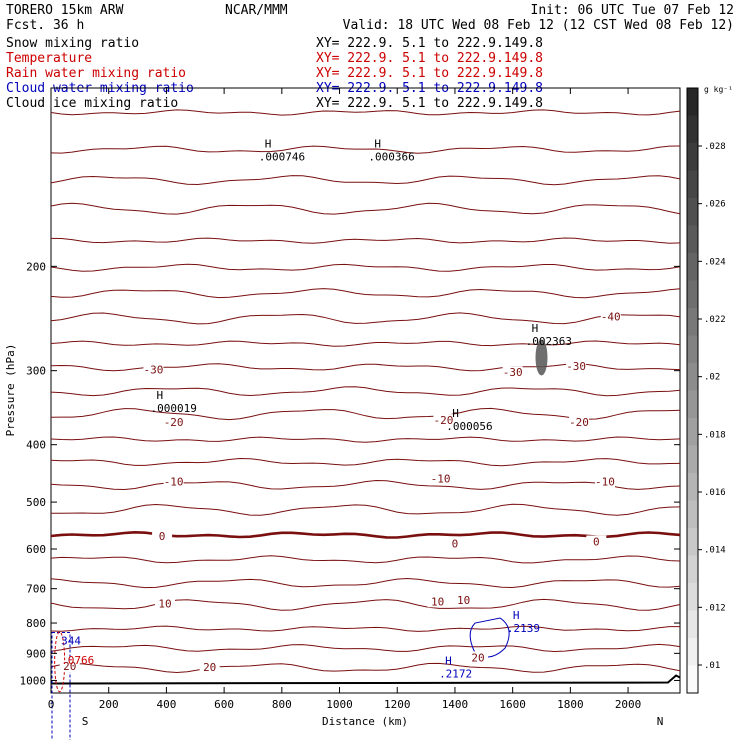 This screenshot has width=740, height=740. Describe the element at coordinates (455, 674) in the screenshot. I see `extremum-value: .2172` at that location.